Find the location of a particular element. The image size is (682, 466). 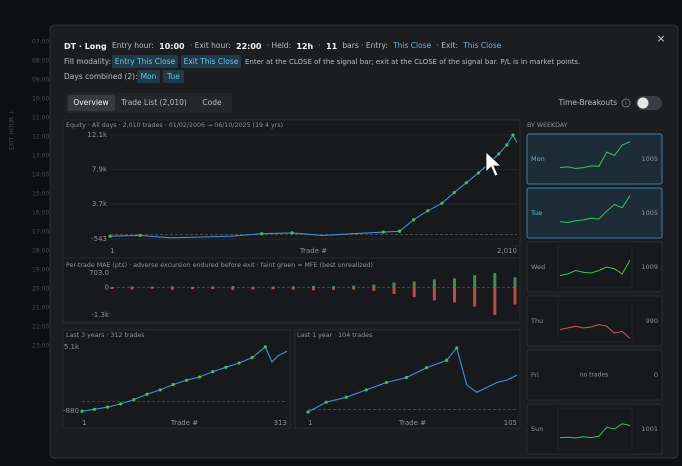

y-tick-label: 0 is located at coordinates (107, 288).